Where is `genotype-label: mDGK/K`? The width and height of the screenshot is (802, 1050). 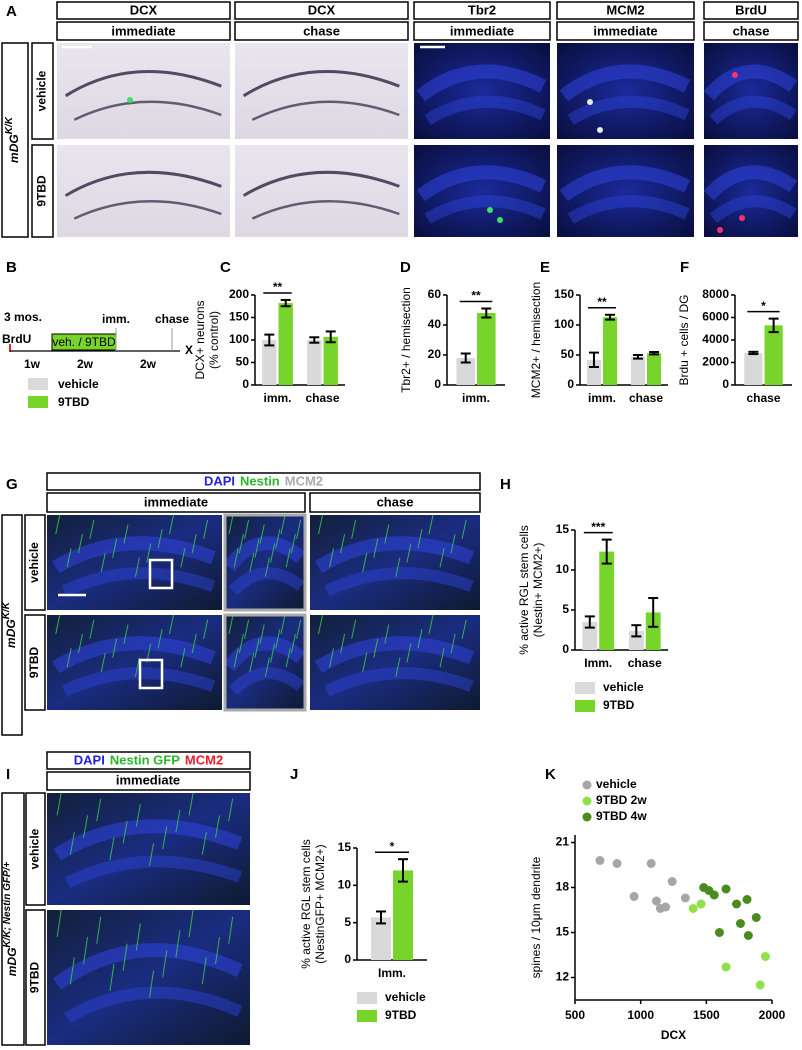
genotype-label: mDGK/K is located at coordinates (12, 139).